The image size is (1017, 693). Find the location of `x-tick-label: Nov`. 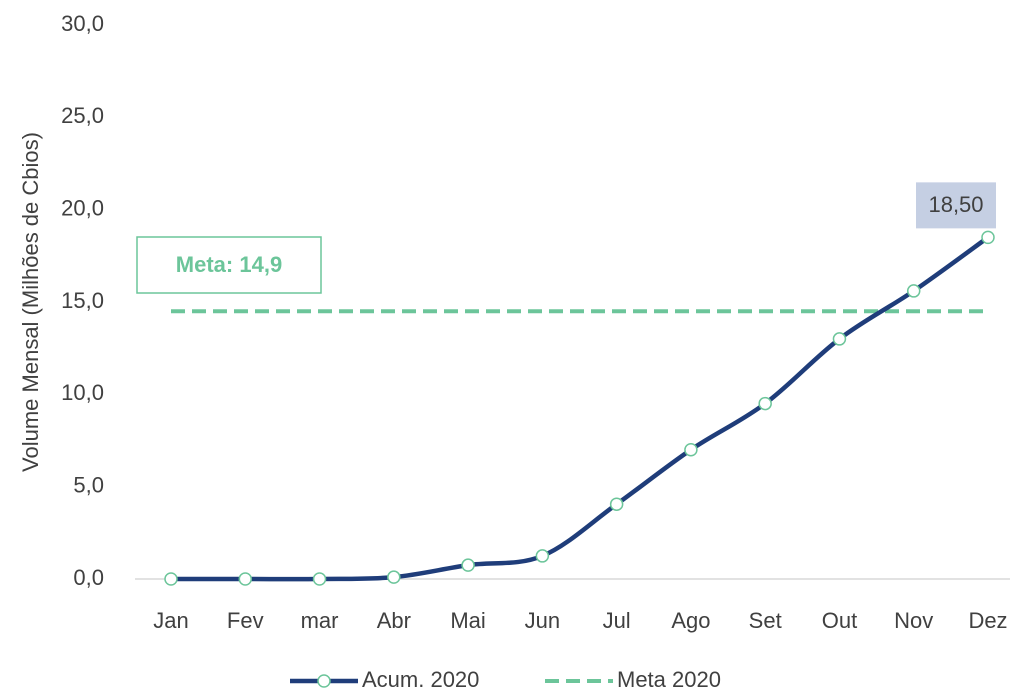

x-tick-label: Nov is located at coordinates (913, 620).